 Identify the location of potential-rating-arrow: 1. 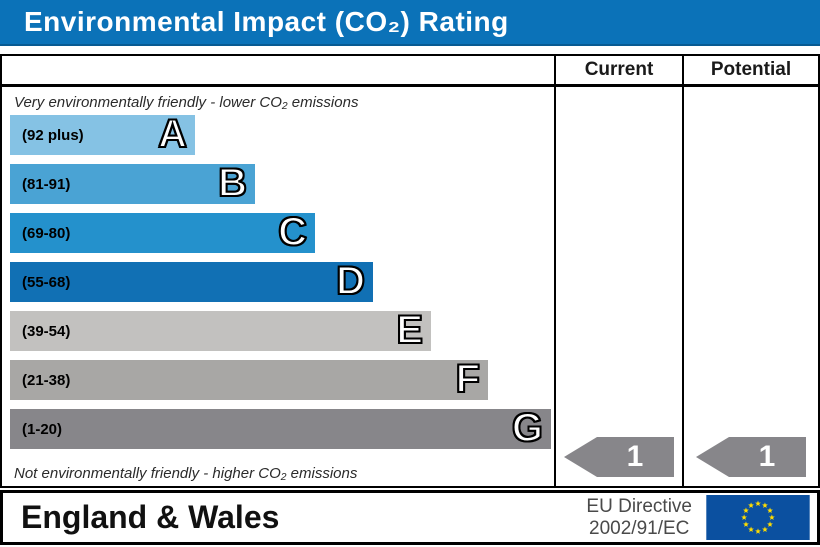
(751, 457).